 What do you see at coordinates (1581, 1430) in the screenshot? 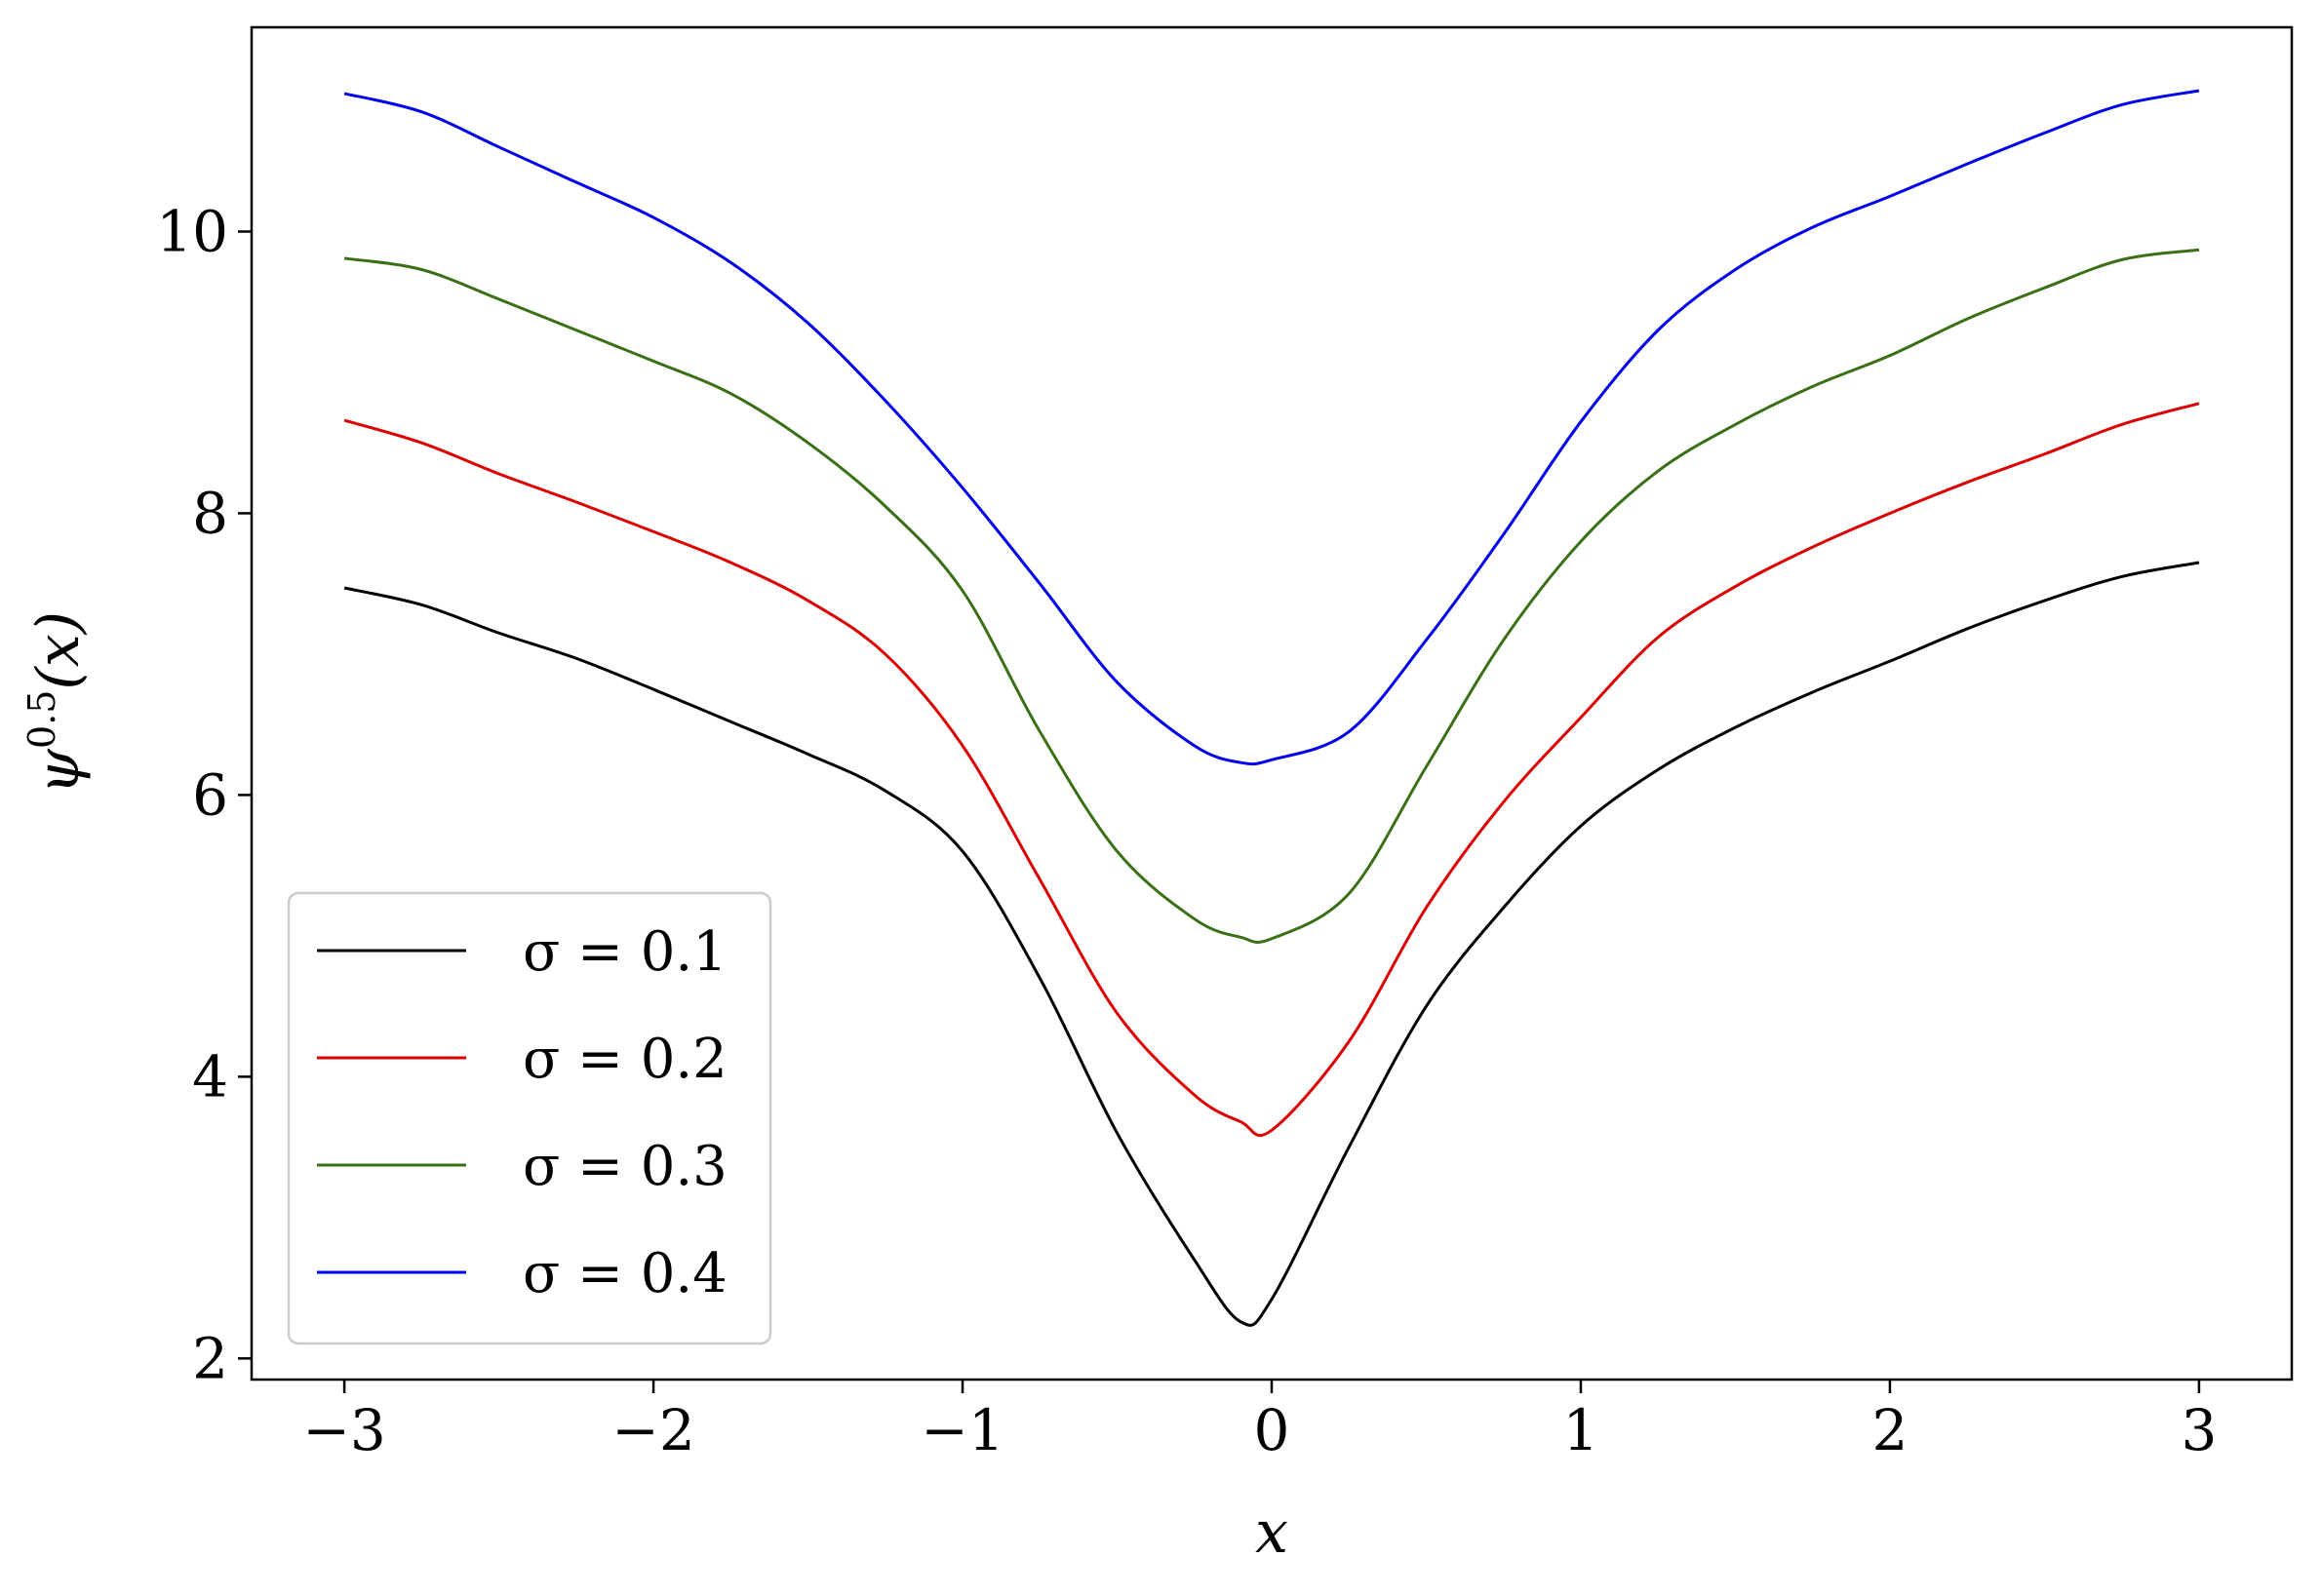
I see `x-tick-label: 1` at bounding box center [1581, 1430].